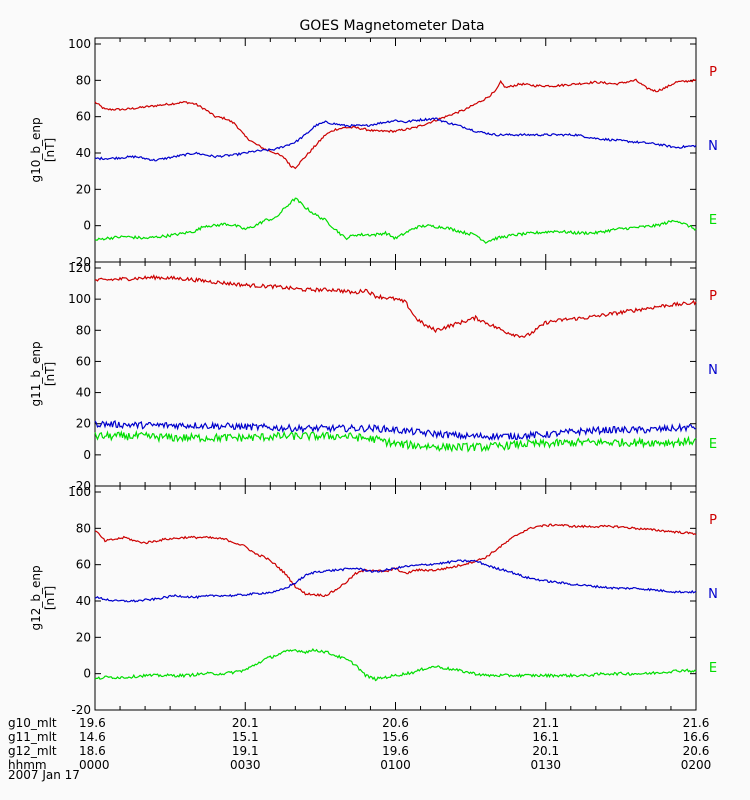  What do you see at coordinates (395, 737) in the screenshot?
I see `x-row-value: 15.6` at bounding box center [395, 737].